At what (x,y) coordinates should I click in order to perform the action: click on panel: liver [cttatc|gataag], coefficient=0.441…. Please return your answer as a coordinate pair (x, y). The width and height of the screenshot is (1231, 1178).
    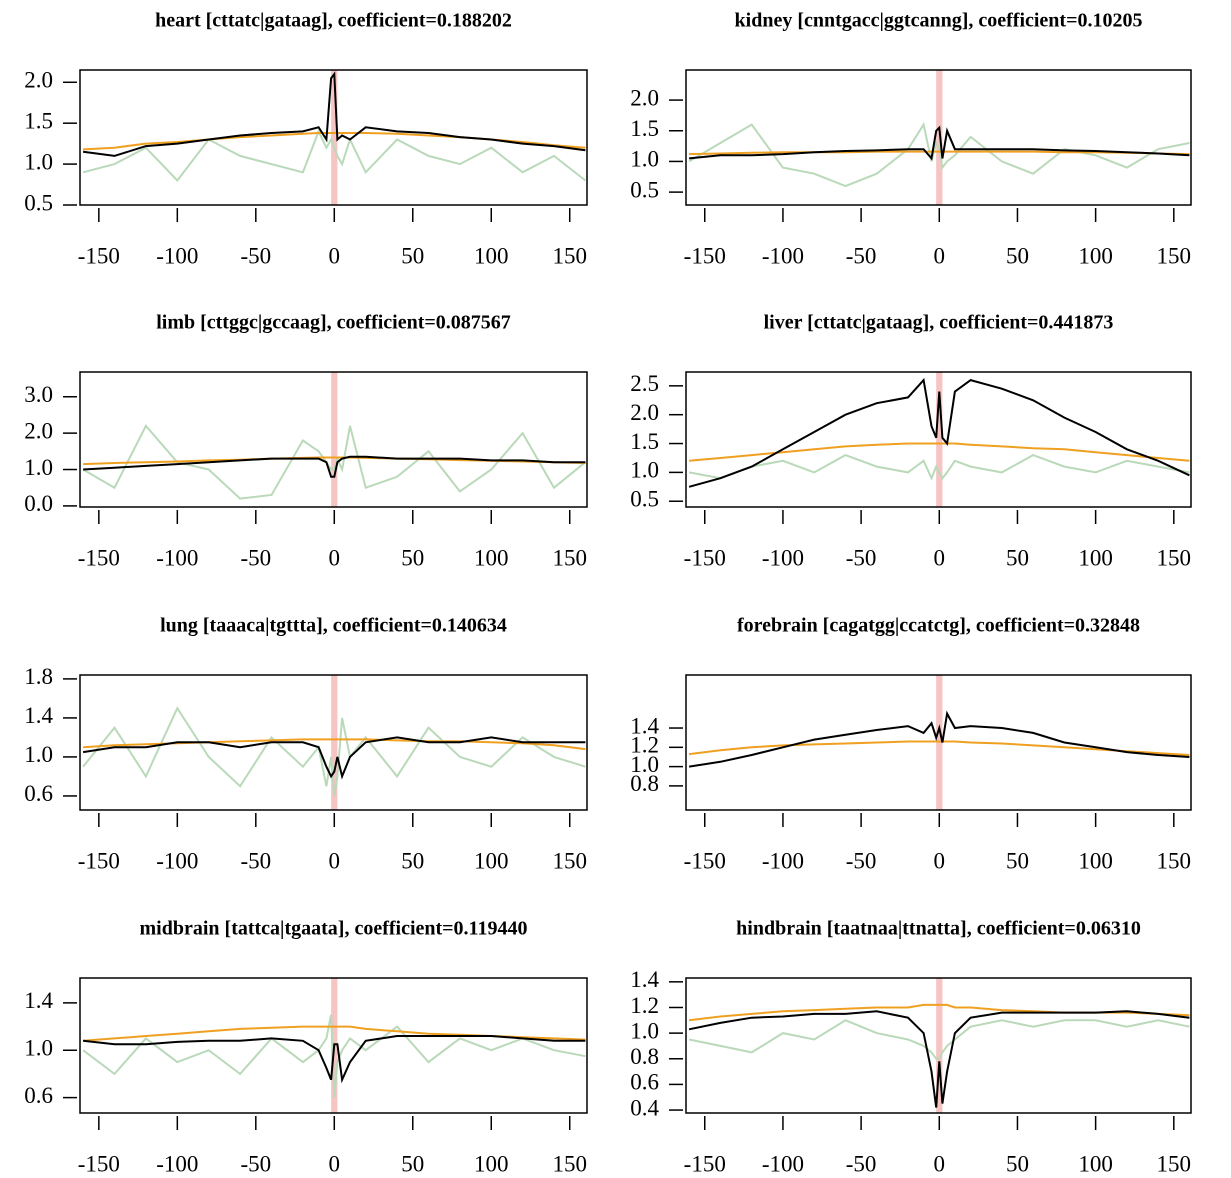
    Looking at the image, I should click on (911, 441).